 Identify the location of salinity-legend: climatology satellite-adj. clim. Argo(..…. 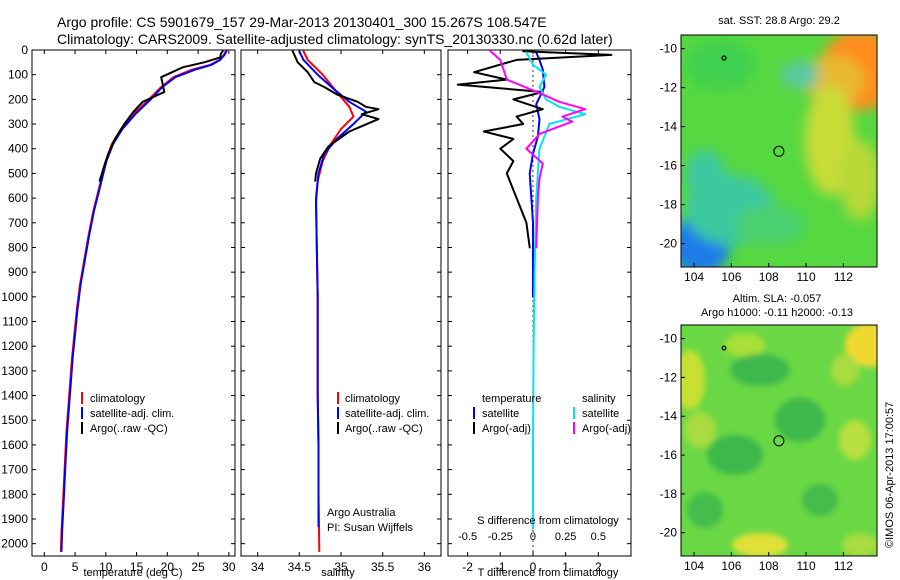
(383, 413).